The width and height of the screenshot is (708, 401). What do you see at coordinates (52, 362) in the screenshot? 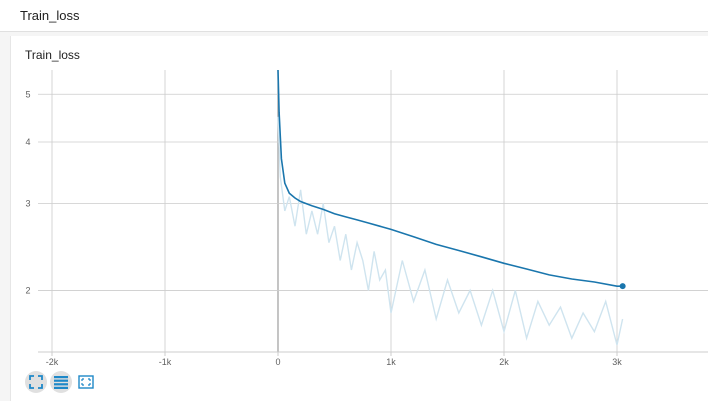
I see `x-tick-label: -2k` at bounding box center [52, 362].